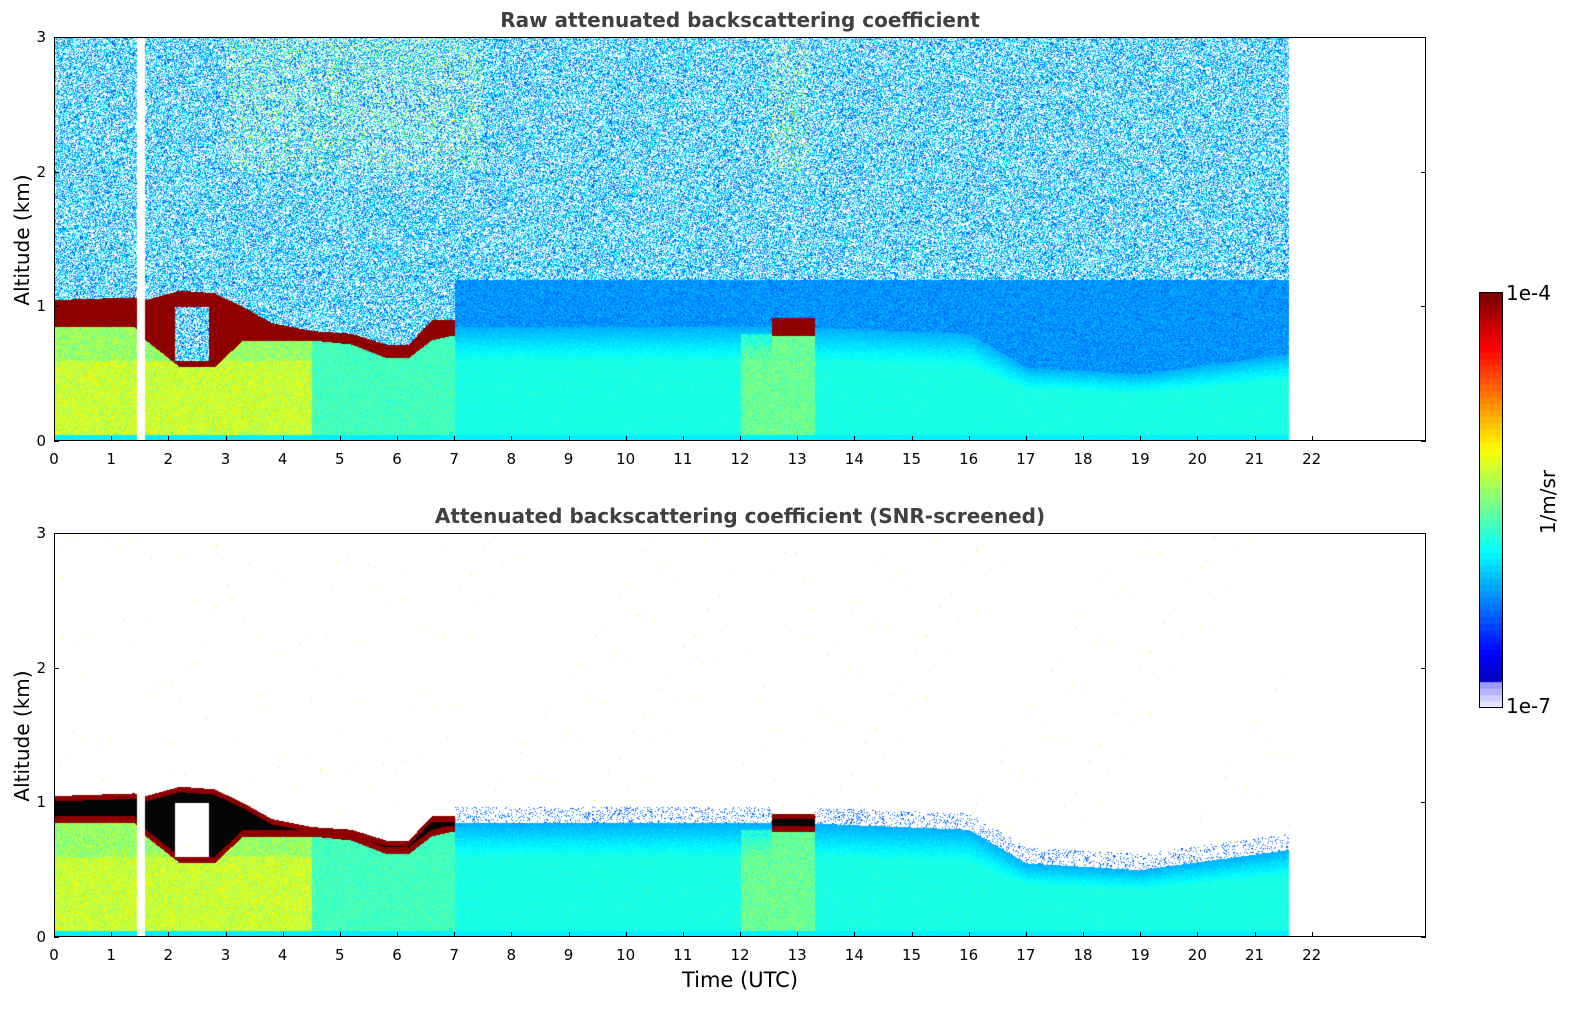 This screenshot has width=1595, height=1020. Describe the element at coordinates (854, 459) in the screenshot. I see `panel1-x-tick-label: 14` at that location.